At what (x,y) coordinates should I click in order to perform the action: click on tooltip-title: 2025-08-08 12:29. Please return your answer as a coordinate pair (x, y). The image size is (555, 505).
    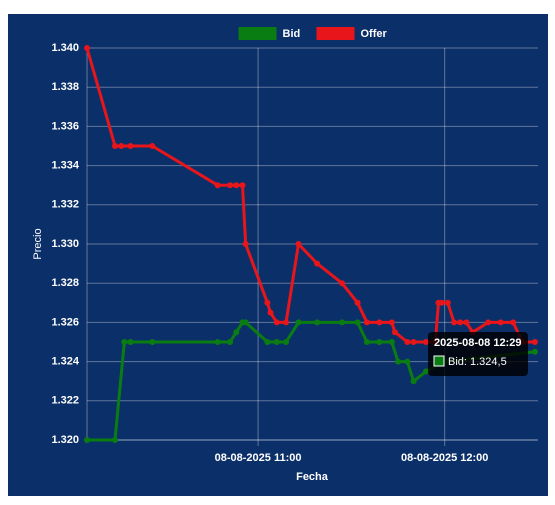
    Looking at the image, I should click on (477, 343).